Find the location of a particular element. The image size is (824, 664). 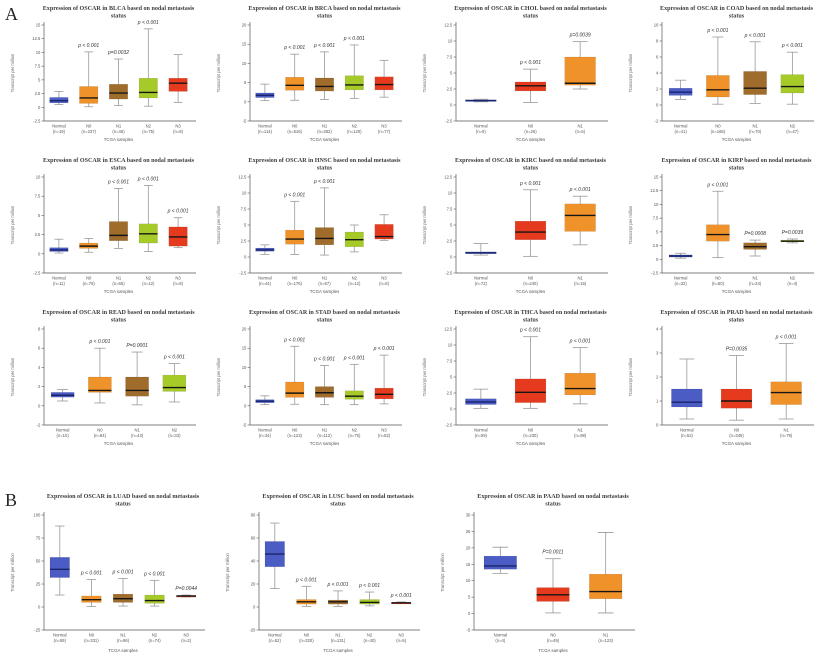

p-value-label: P=0.0039 is located at coordinates (793, 233).